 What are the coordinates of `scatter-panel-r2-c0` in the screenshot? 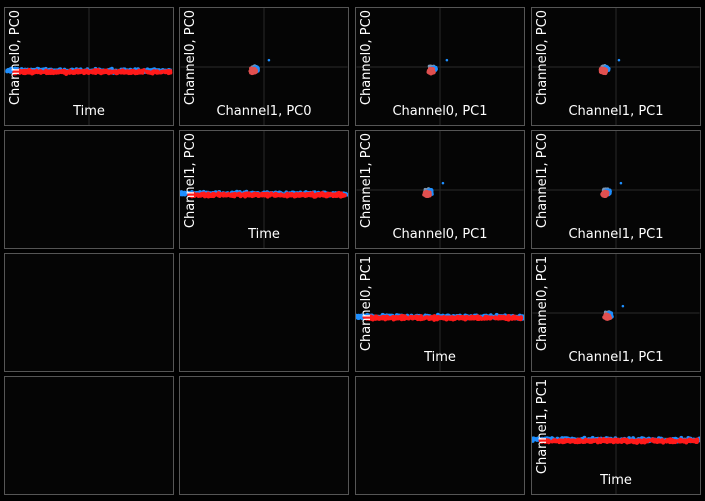 It's located at (89, 312).